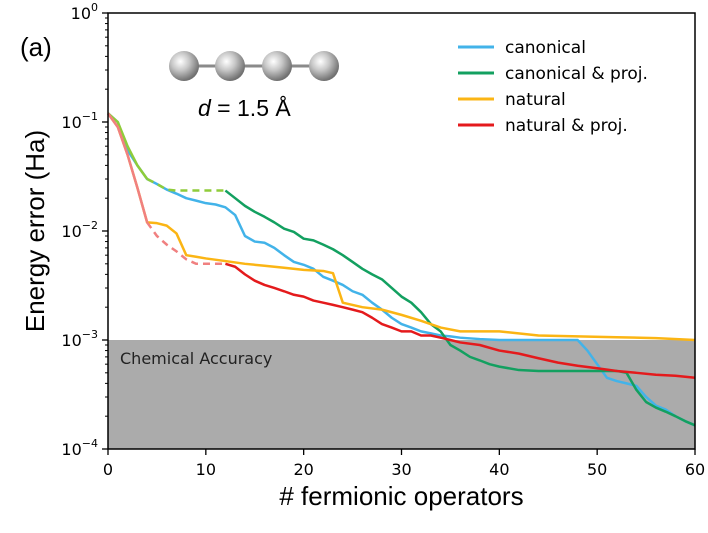  Describe the element at coordinates (566, 126) in the screenshot. I see `legend-label: natural & proj.` at that location.